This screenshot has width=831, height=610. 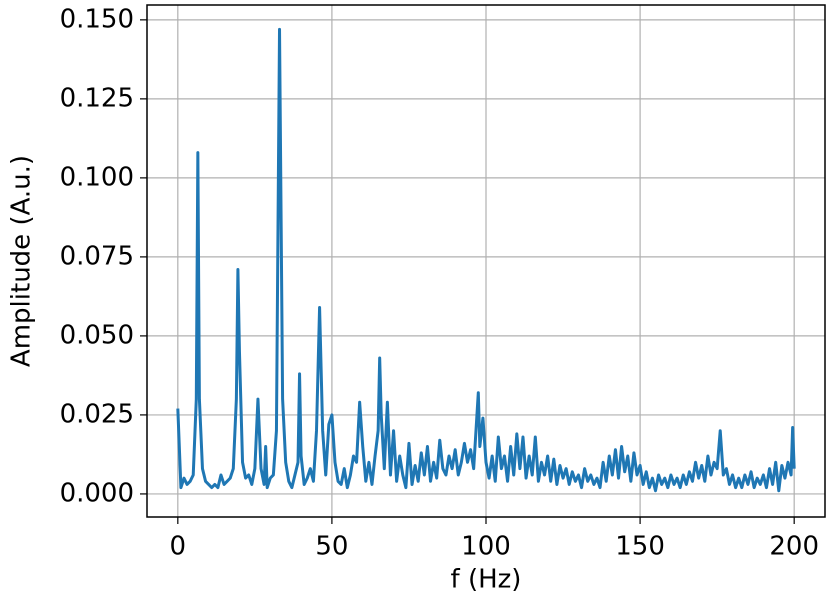 What do you see at coordinates (640, 547) in the screenshot?
I see `x-tick-label: 150` at bounding box center [640, 547].